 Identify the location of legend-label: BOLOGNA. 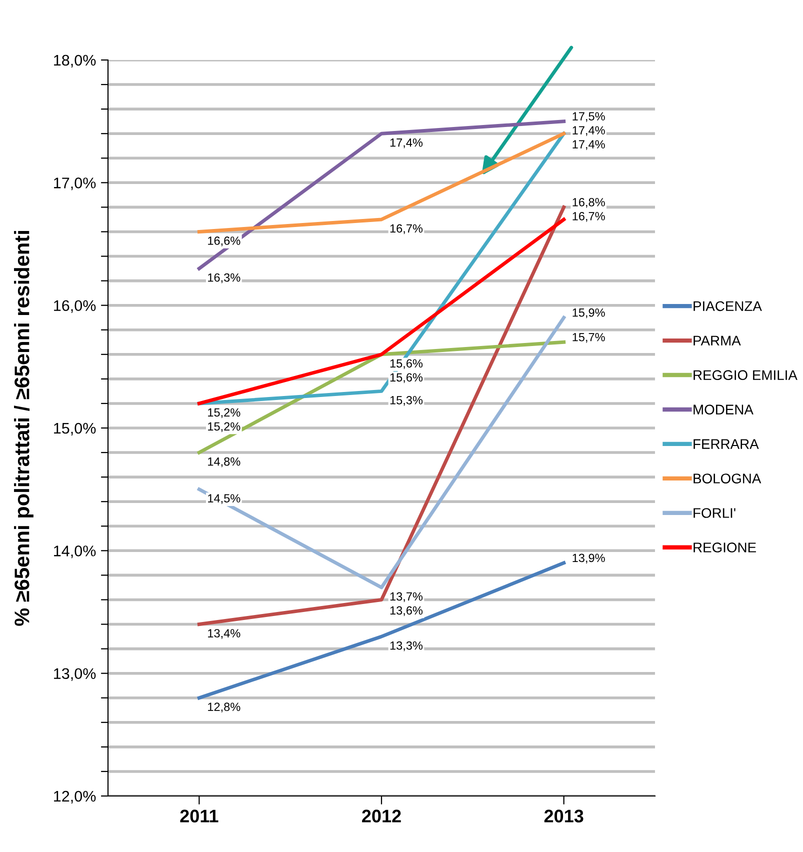
(728, 479).